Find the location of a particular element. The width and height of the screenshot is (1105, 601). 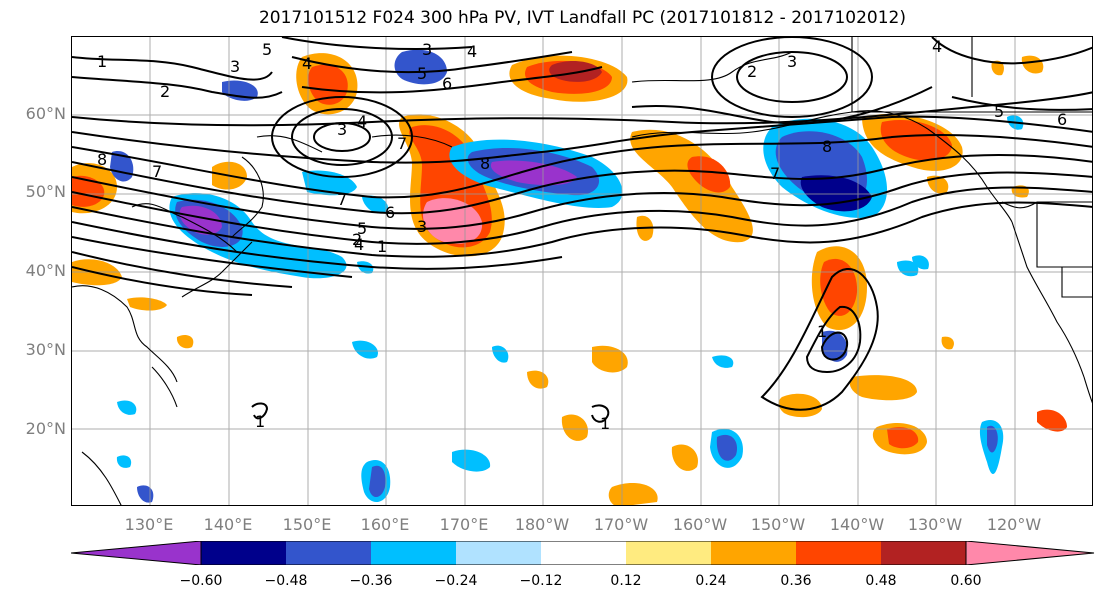

lat-label-60: 60°N is located at coordinates (45, 113).